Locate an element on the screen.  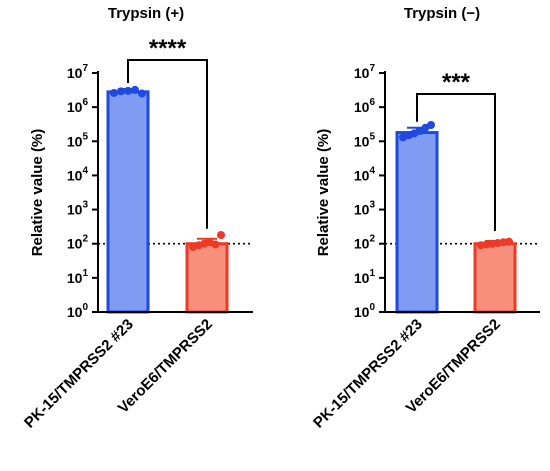
chart-title: Trypsin (−) is located at coordinates (442, 13).